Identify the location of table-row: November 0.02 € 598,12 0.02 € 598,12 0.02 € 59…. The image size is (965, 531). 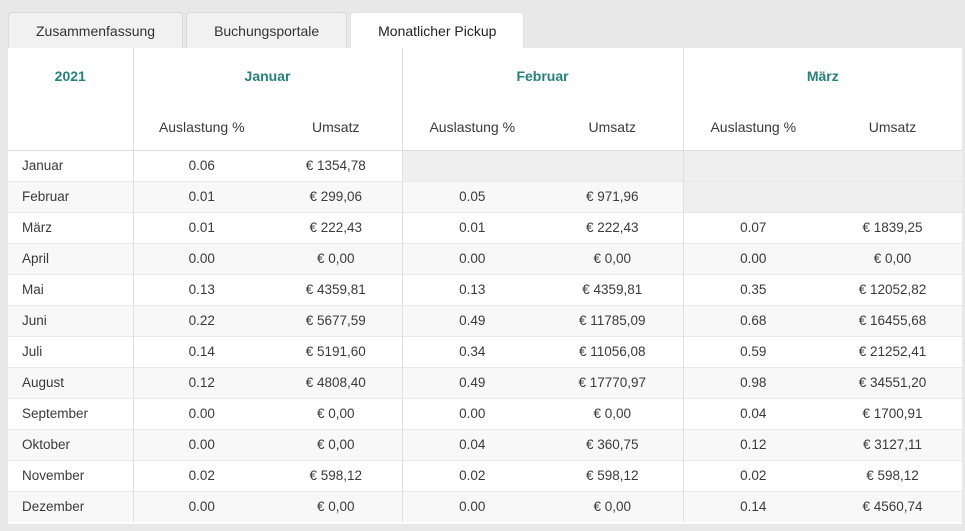
(485, 475).